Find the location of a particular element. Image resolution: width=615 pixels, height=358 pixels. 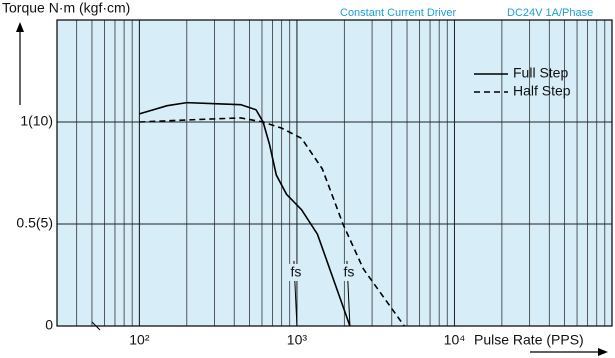

supply-label: DC24V 1A/Phase is located at coordinates (550, 13).